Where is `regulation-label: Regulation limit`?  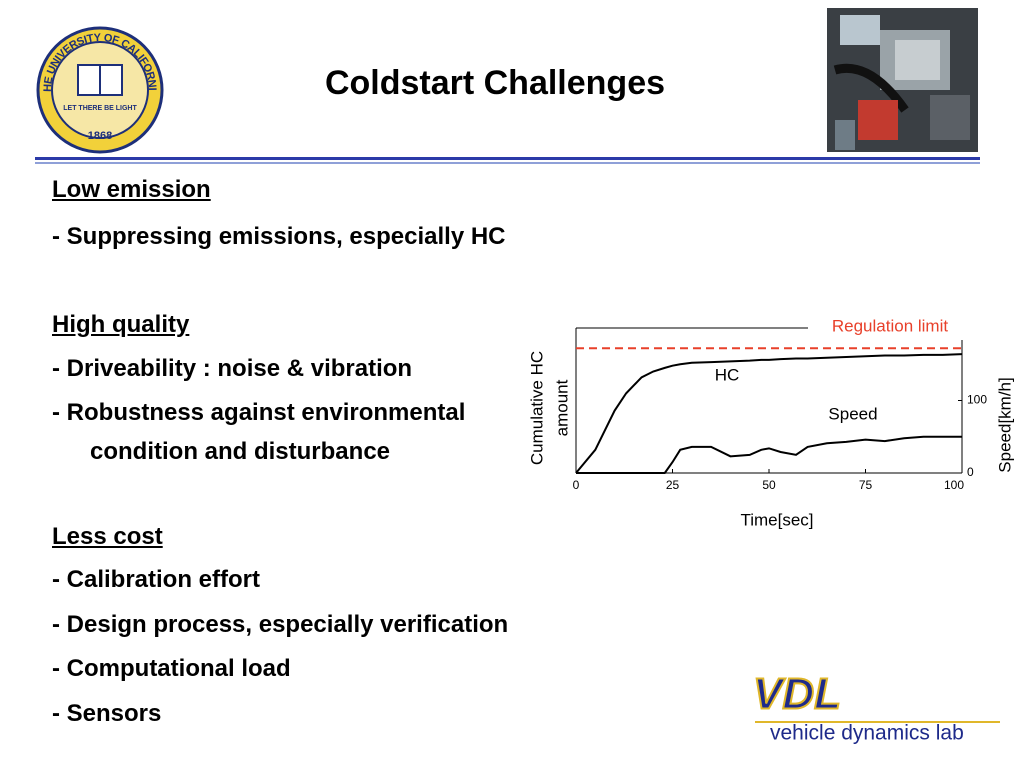 regulation-label: Regulation limit is located at coordinates (890, 325).